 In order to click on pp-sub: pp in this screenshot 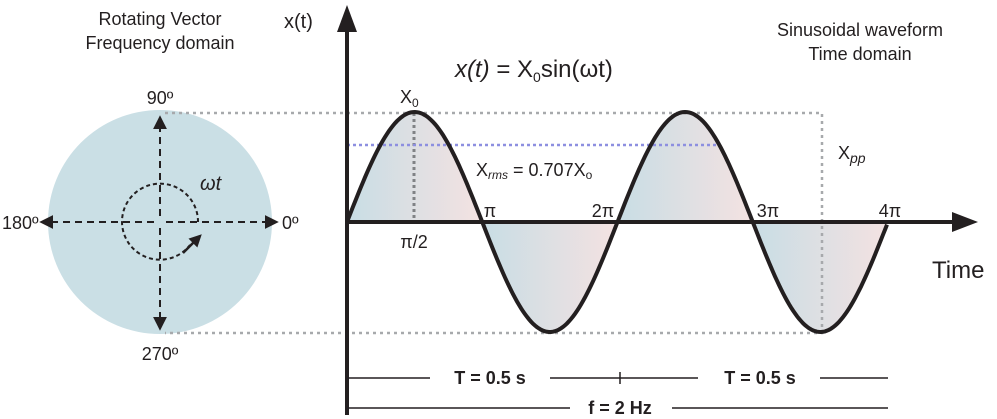, I will do `click(857, 158)`.